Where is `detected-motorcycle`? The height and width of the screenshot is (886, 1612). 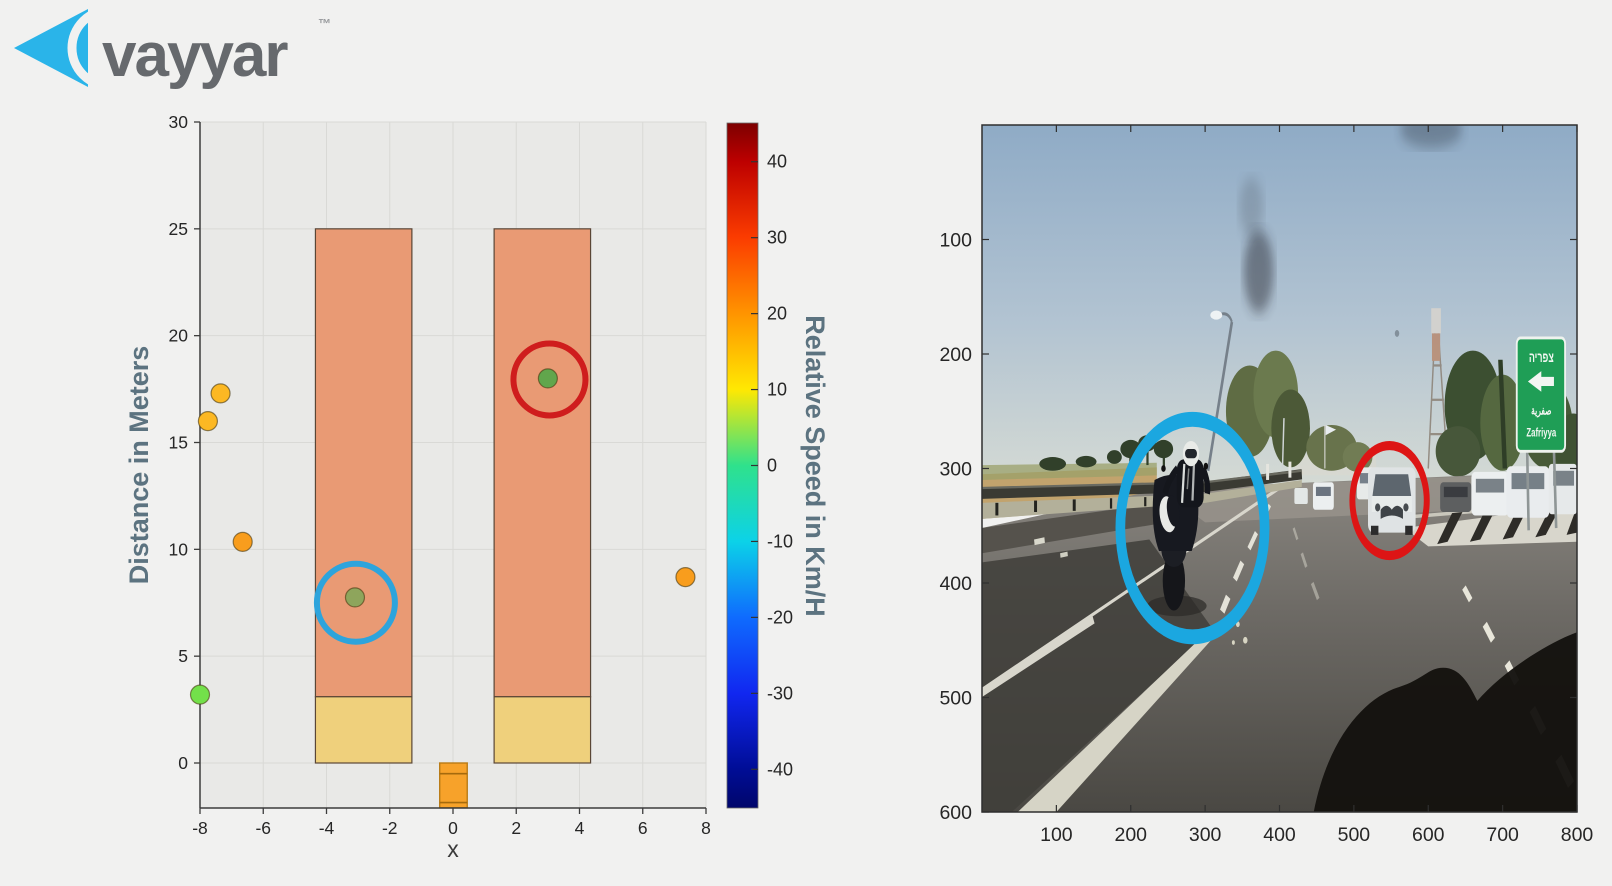 detected-motorcycle is located at coordinates (1179, 529).